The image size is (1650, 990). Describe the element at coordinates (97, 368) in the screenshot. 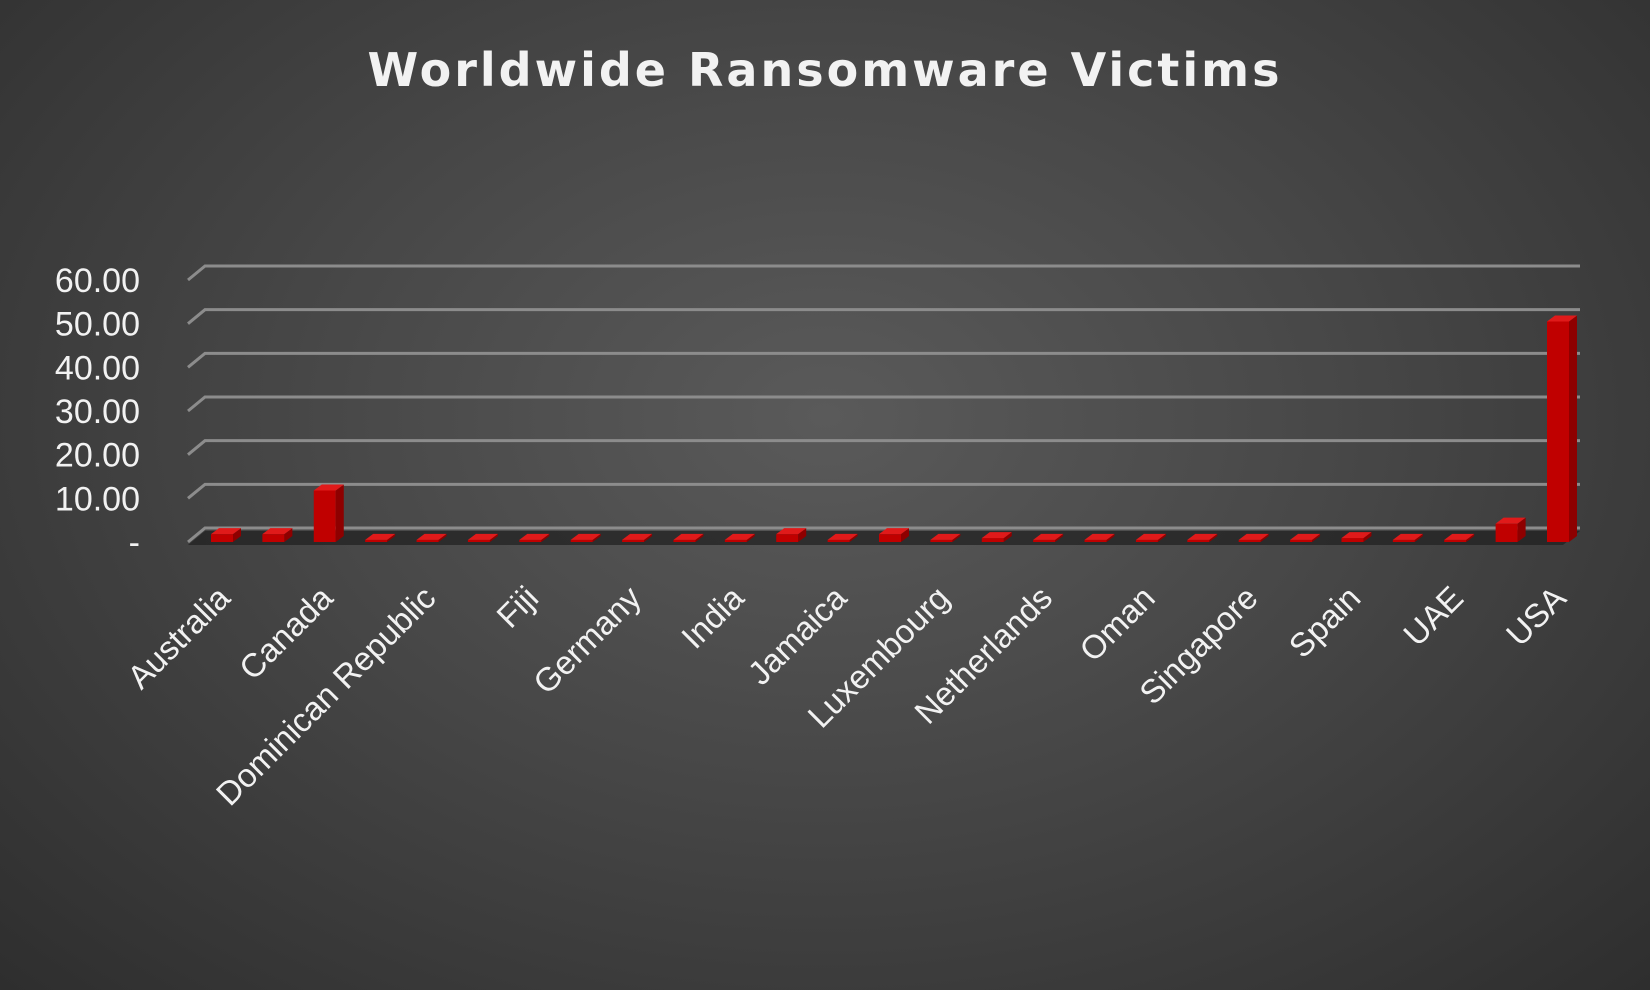

I see `y-tick-label: 40.00` at that location.